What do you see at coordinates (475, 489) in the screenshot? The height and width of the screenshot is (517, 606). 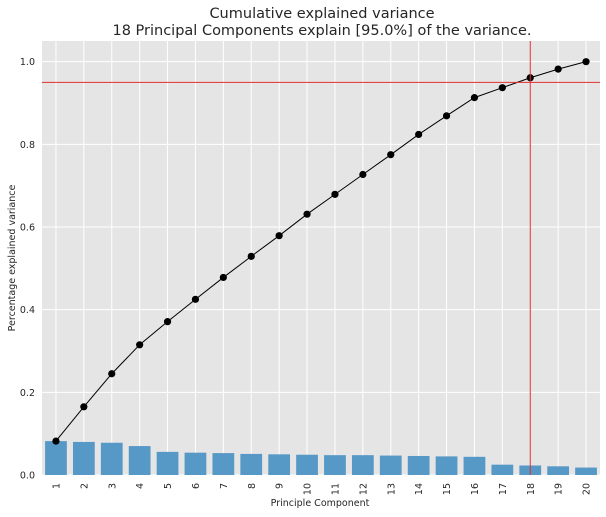 I see `x-tick-label: 16` at bounding box center [475, 489].